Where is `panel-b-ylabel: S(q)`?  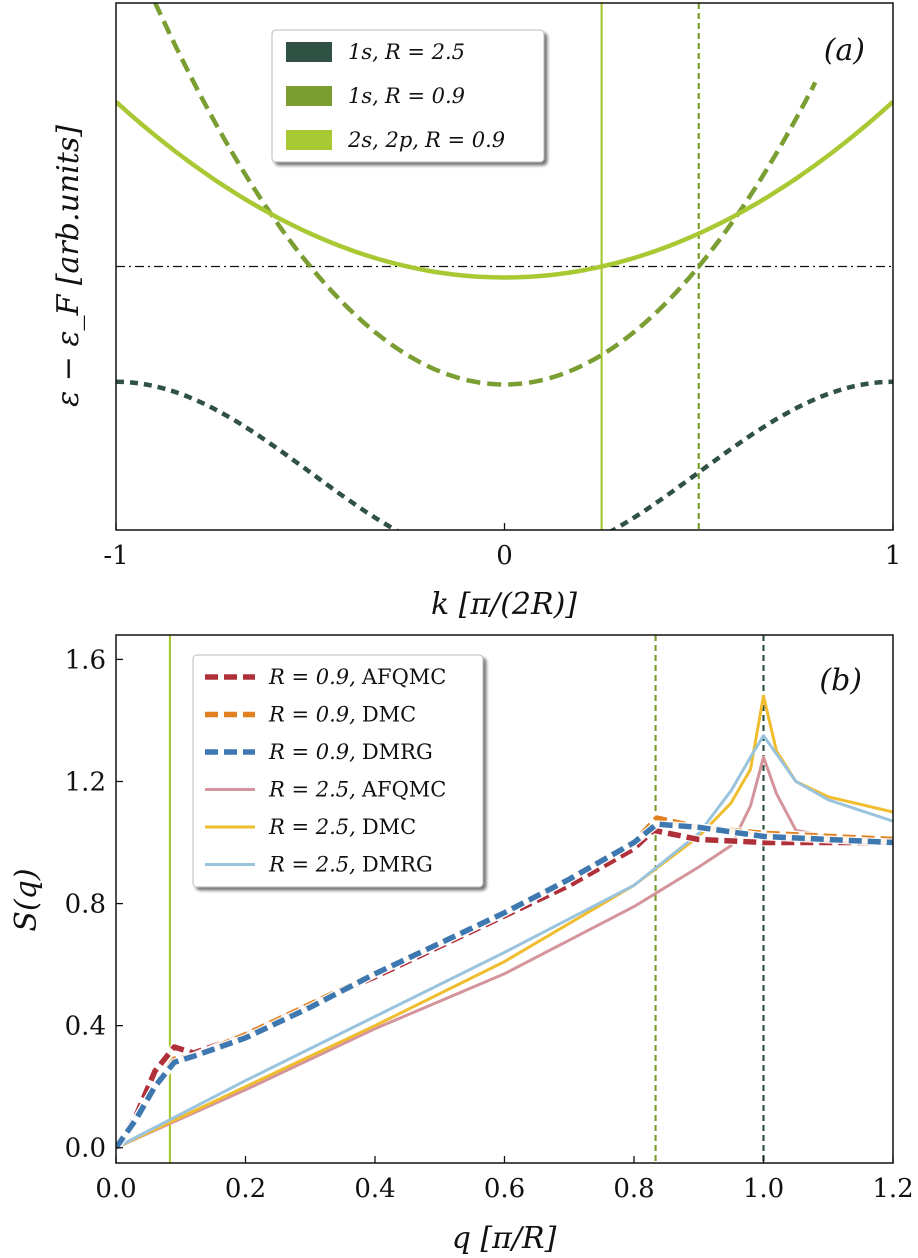 panel-b-ylabel: S(q) is located at coordinates (26, 899).